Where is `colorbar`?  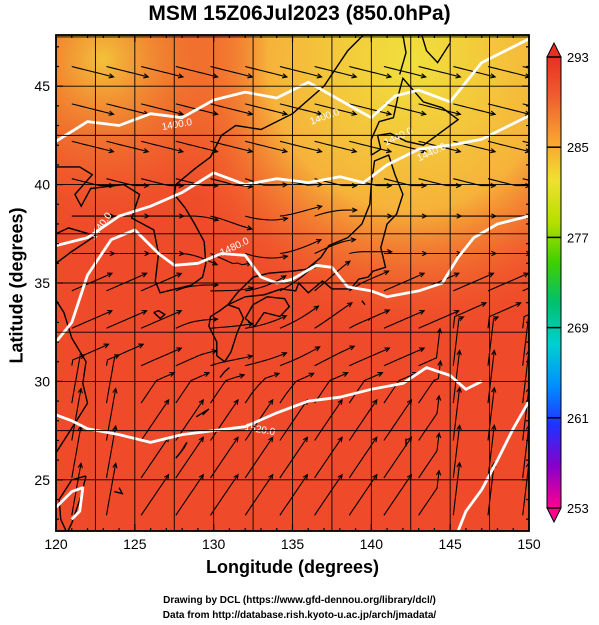 colorbar is located at coordinates (554, 282).